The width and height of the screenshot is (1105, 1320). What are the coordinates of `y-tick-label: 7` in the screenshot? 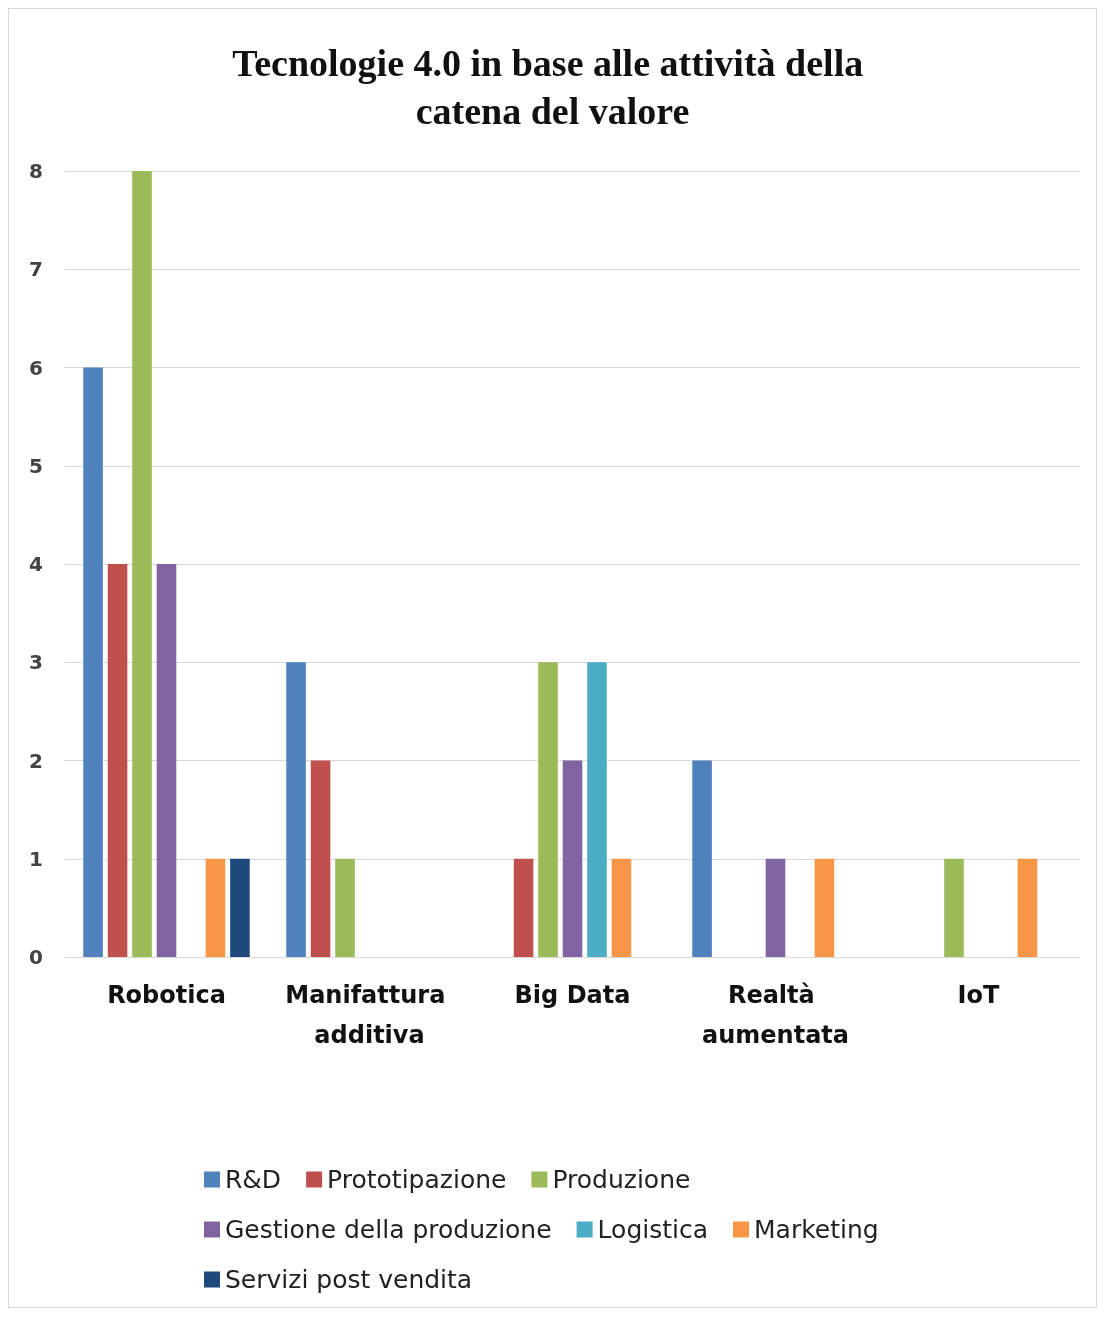 It's located at (36, 269).